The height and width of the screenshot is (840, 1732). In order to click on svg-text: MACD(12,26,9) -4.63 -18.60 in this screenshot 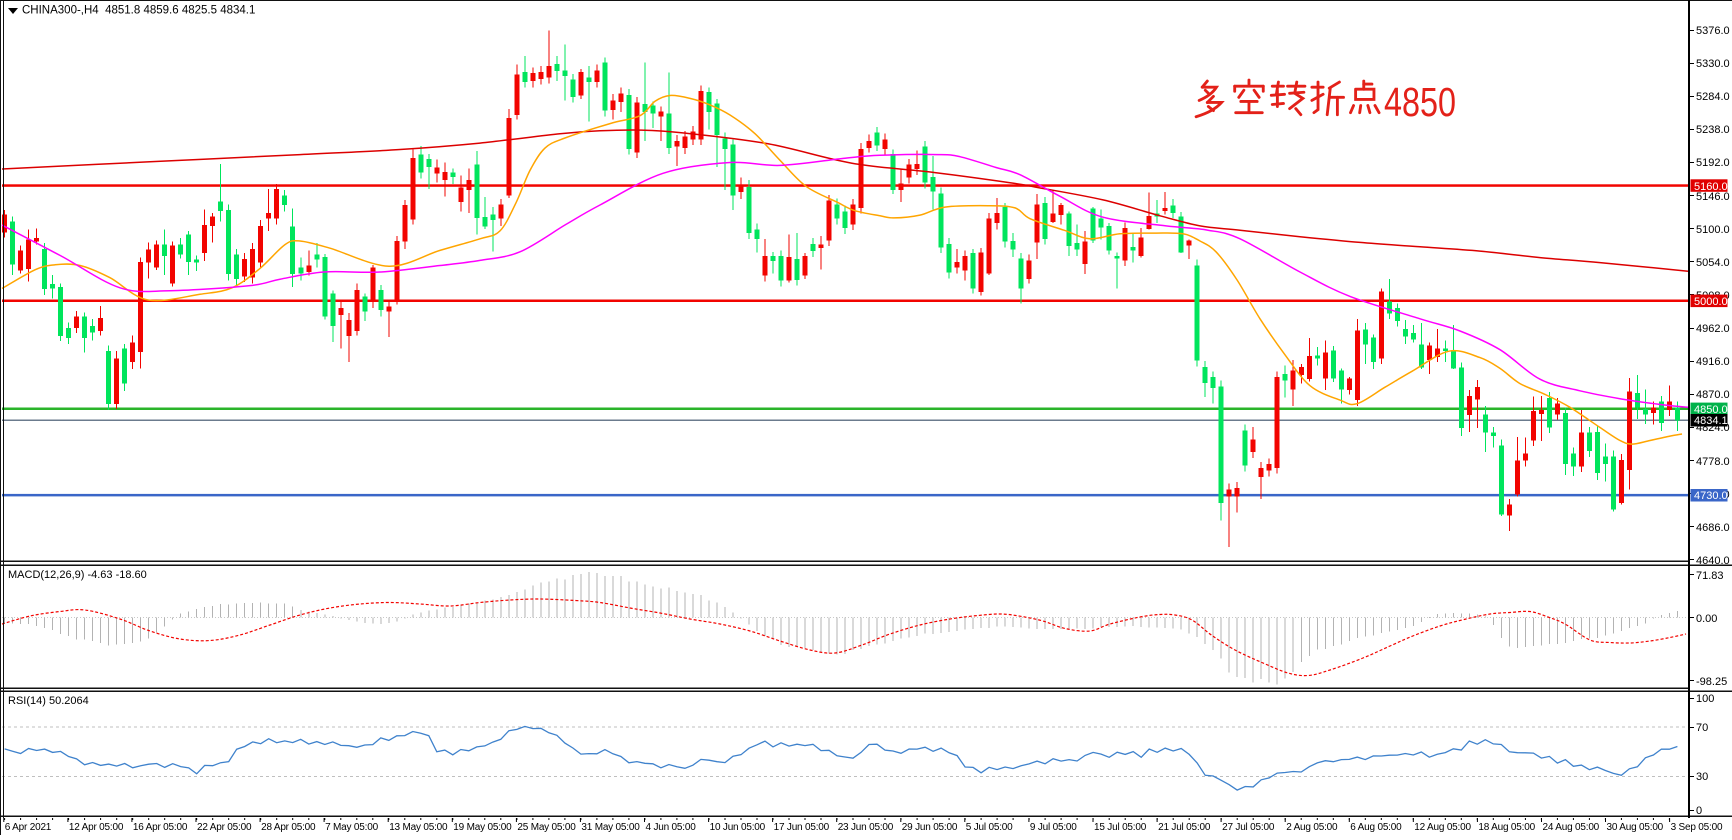, I will do `click(77, 575)`.